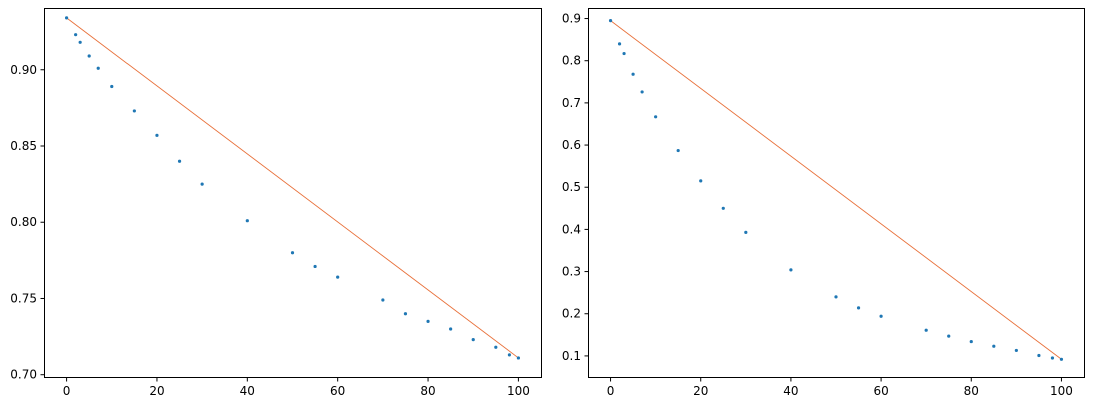 This screenshot has width=1093, height=403. Describe the element at coordinates (23, 298) in the screenshot. I see `chart-0-y-tick-label: 0.75` at that location.